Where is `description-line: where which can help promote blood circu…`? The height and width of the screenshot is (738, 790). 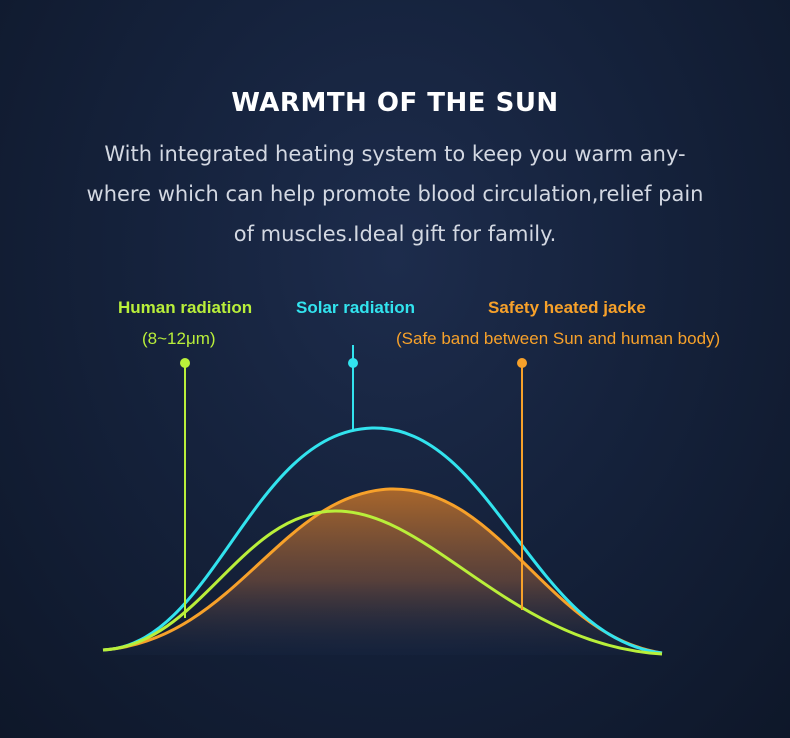
description-line: where which can help promote blood circu… is located at coordinates (395, 194).